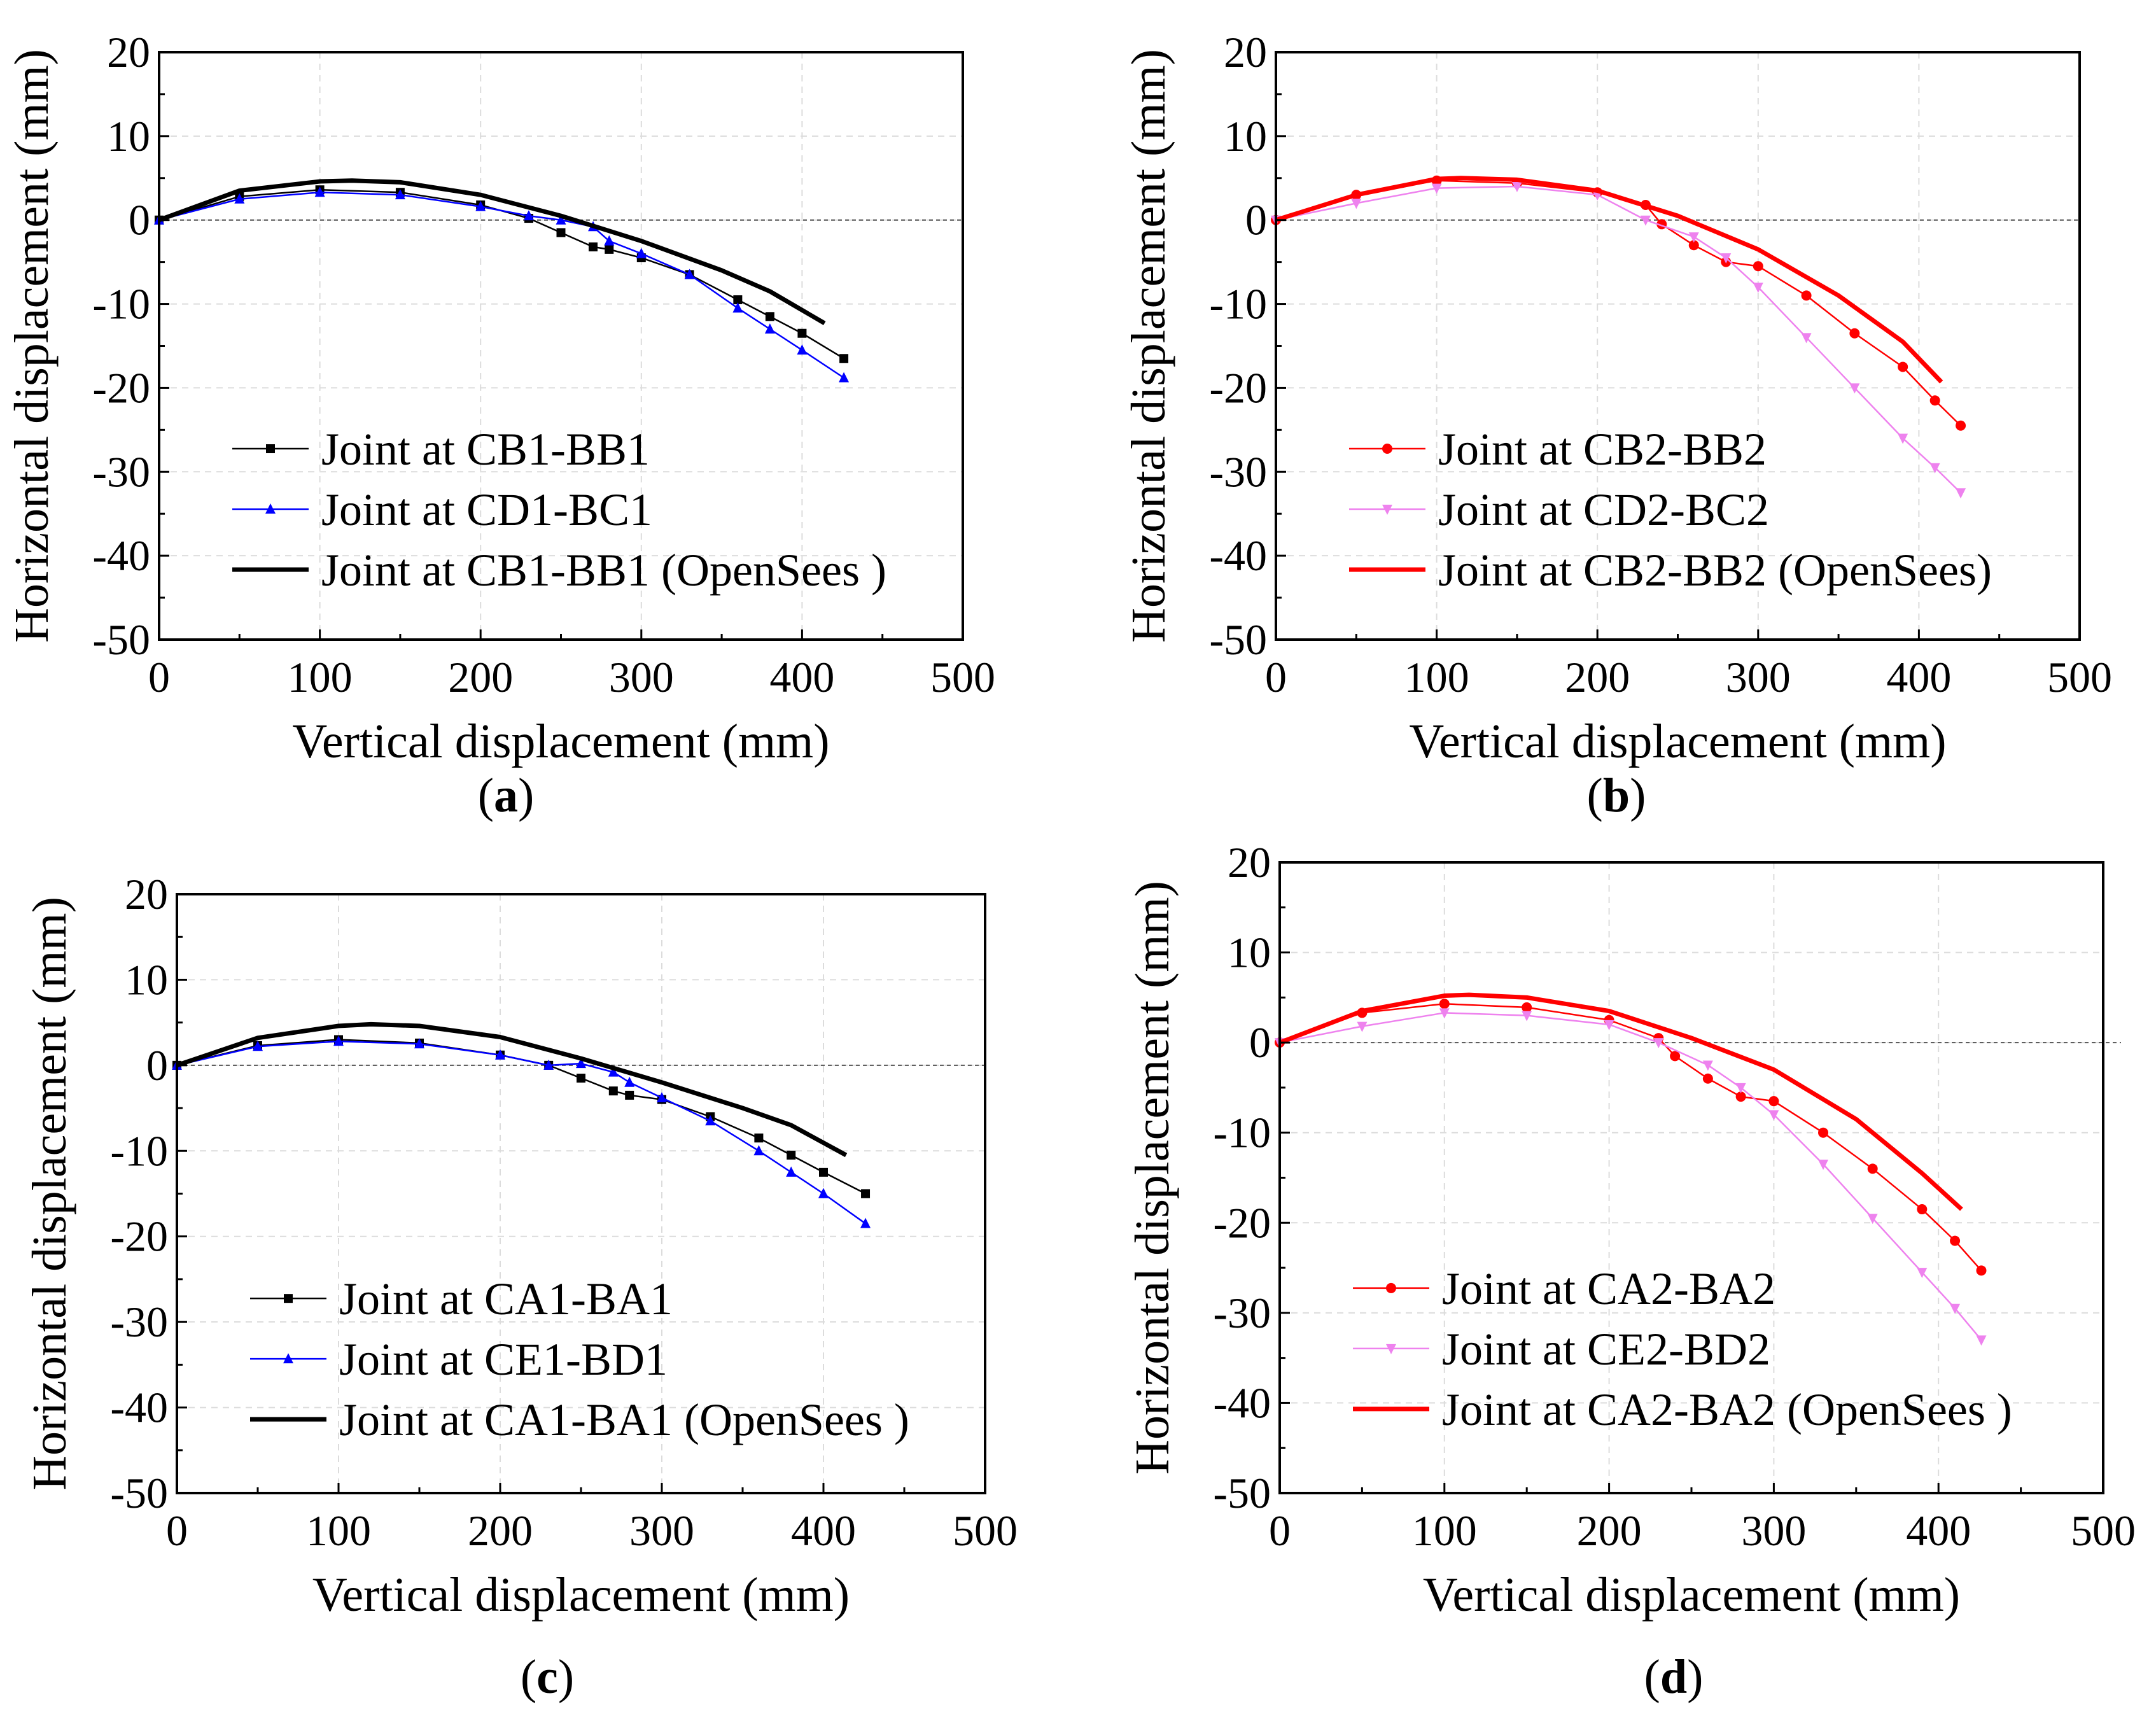  I want to click on legend-label: Joint at CA1-BA1, so click(506, 1298).